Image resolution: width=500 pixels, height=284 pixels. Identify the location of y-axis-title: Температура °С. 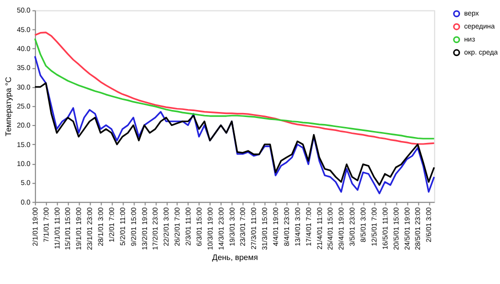
(8, 106).